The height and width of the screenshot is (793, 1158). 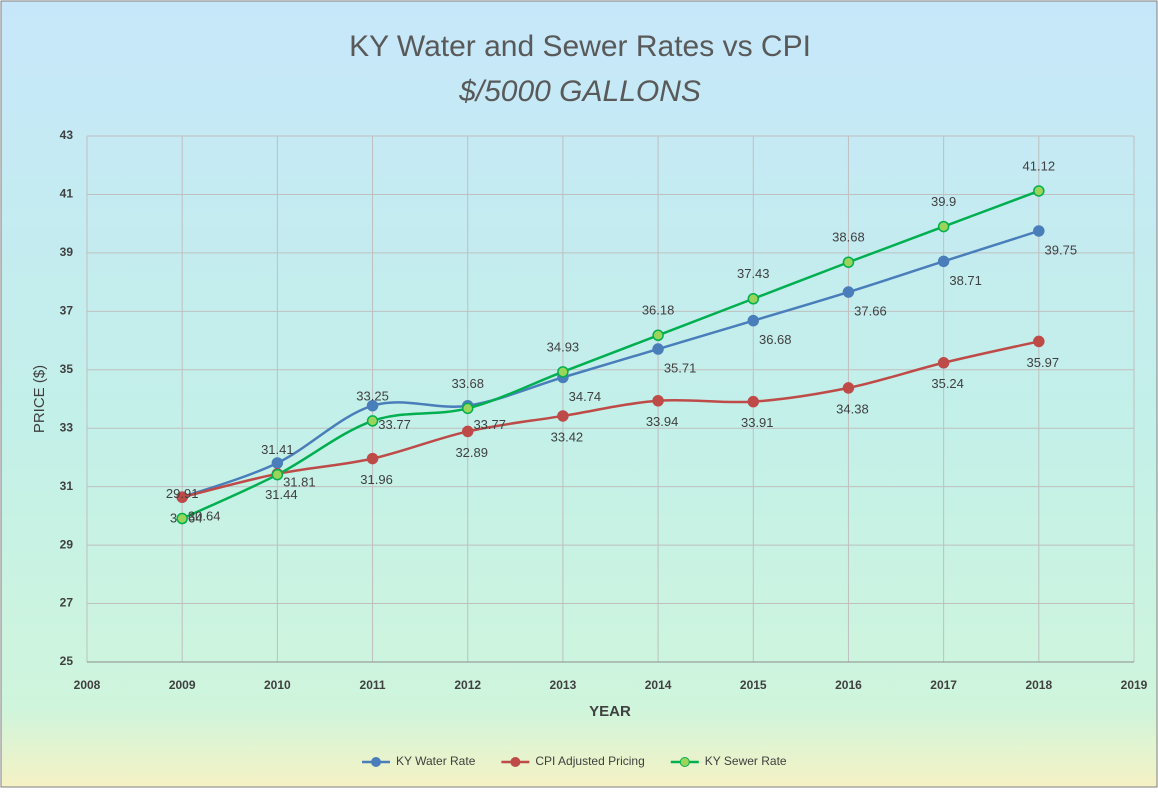 I want to click on data-label: 37.43, so click(x=753, y=273).